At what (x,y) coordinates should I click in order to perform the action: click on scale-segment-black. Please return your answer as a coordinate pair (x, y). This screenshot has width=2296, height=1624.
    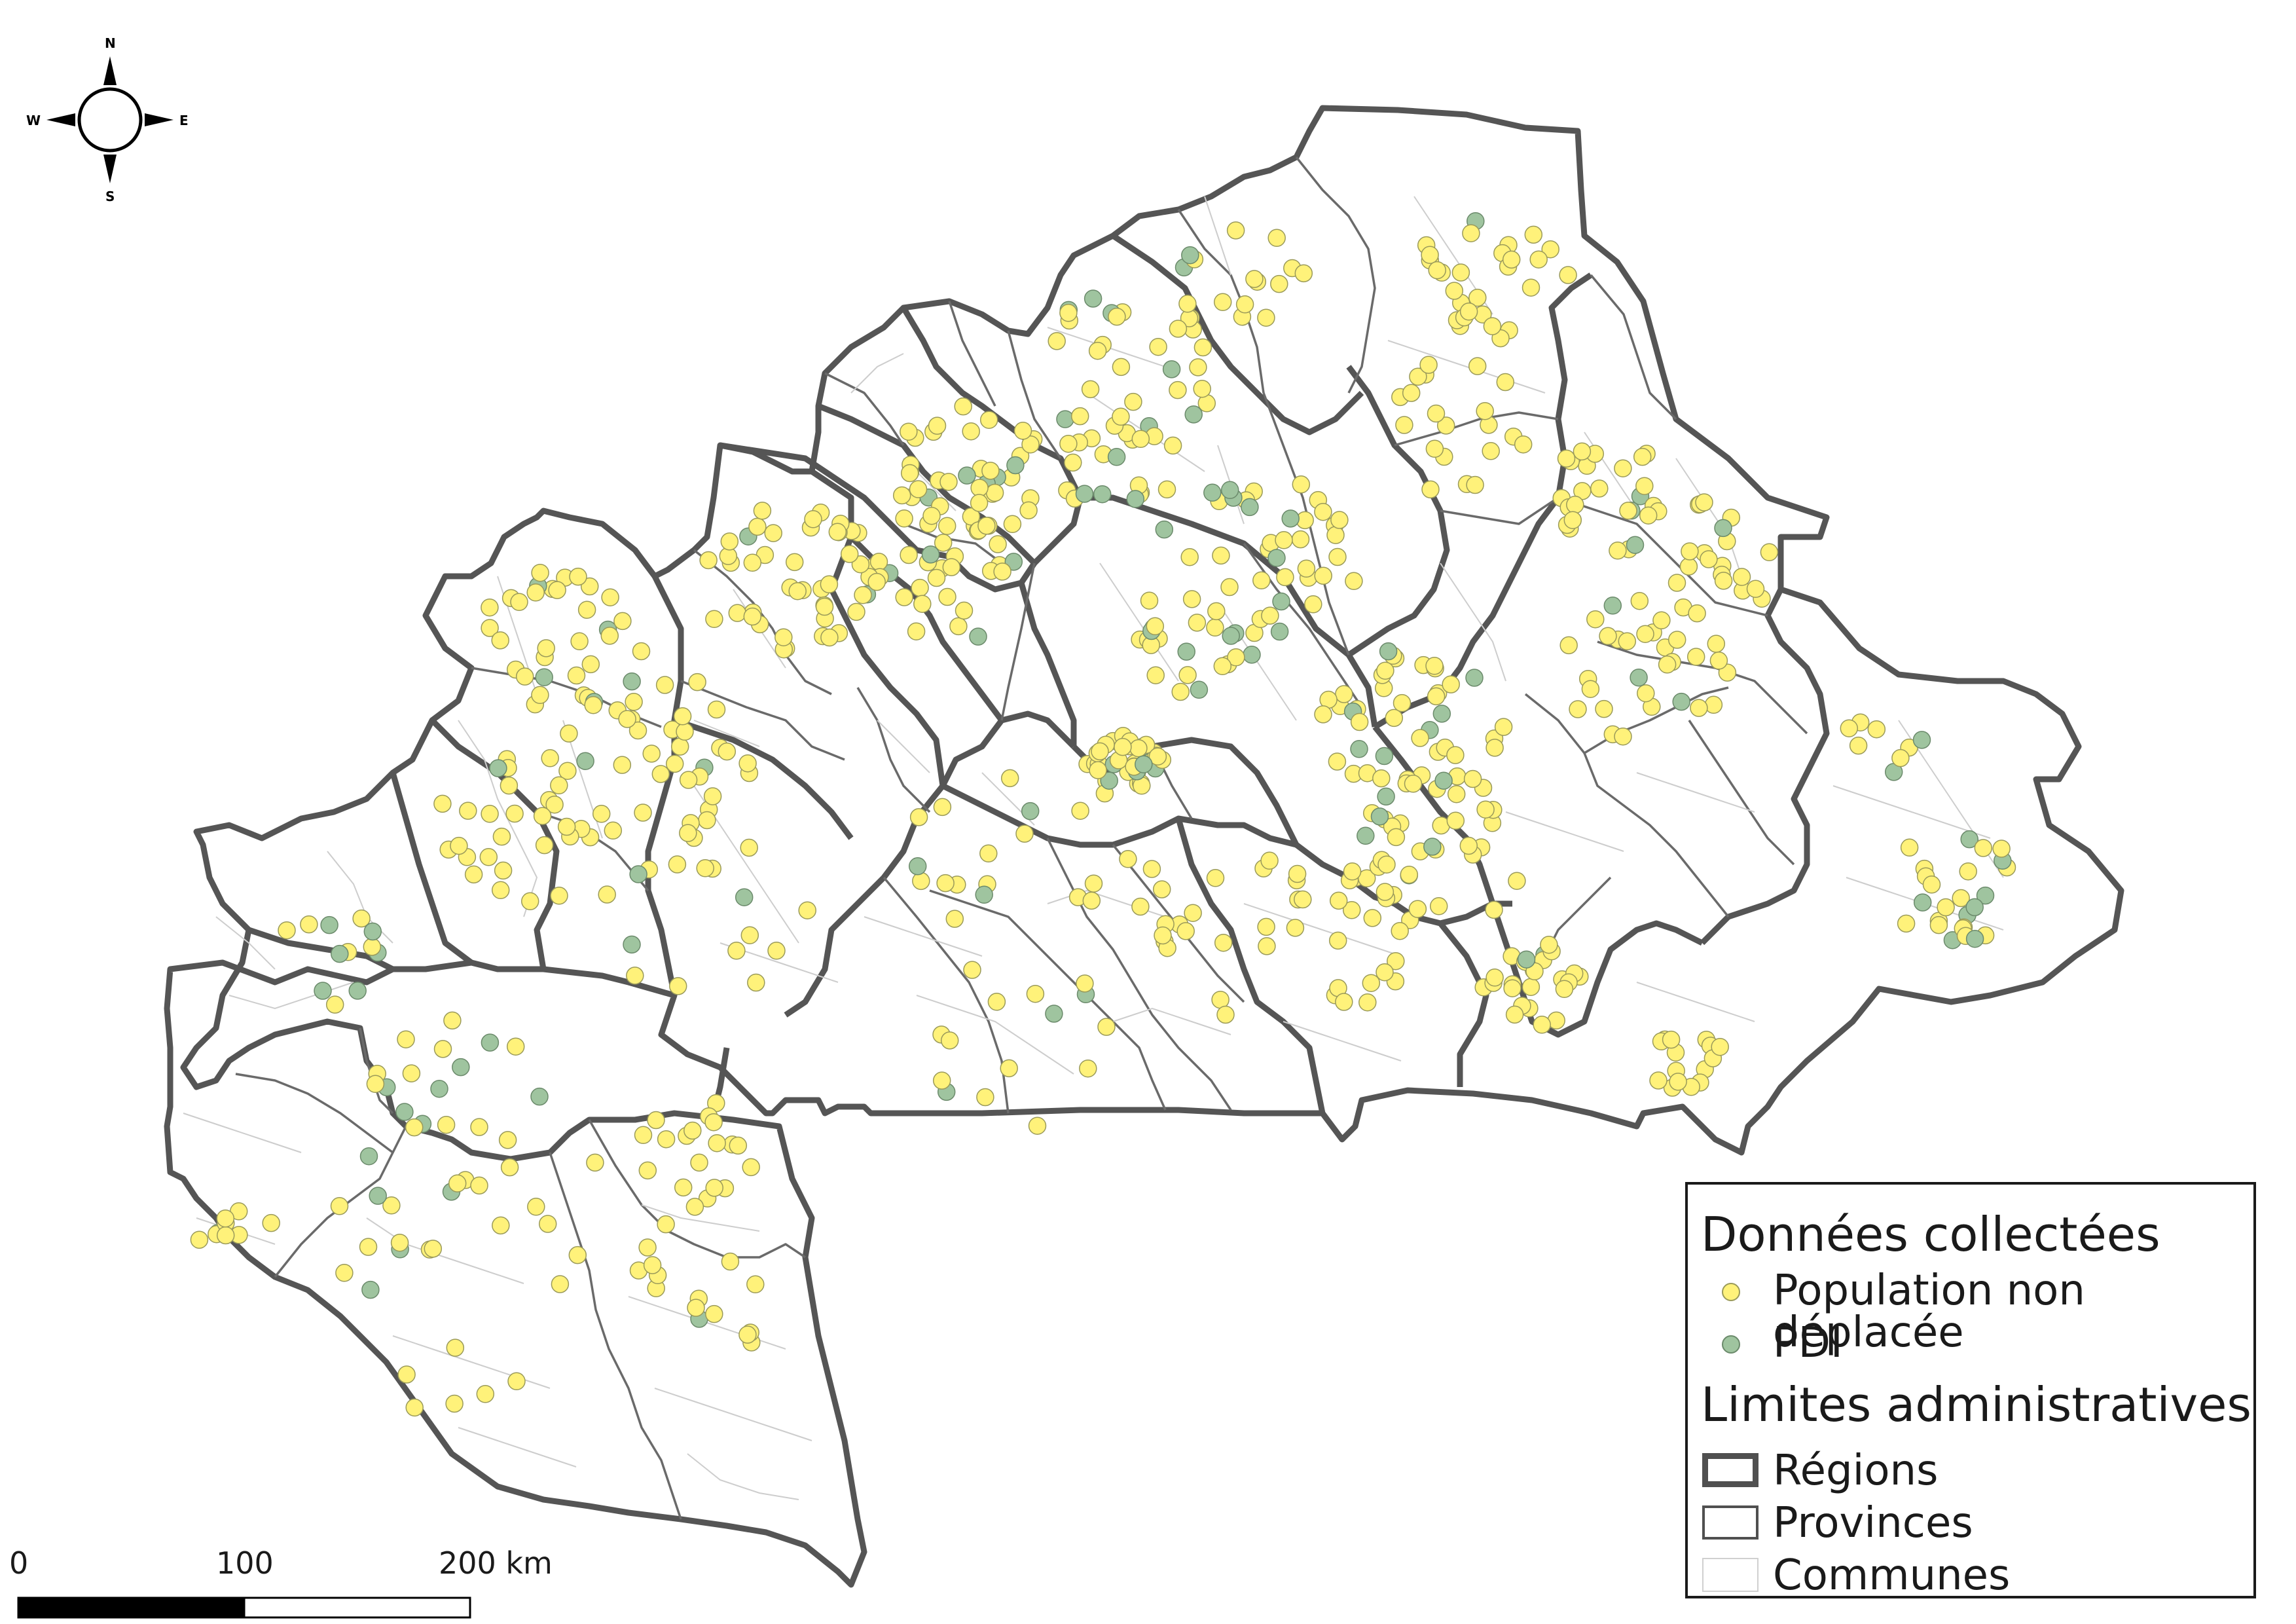
    Looking at the image, I should click on (131, 1607).